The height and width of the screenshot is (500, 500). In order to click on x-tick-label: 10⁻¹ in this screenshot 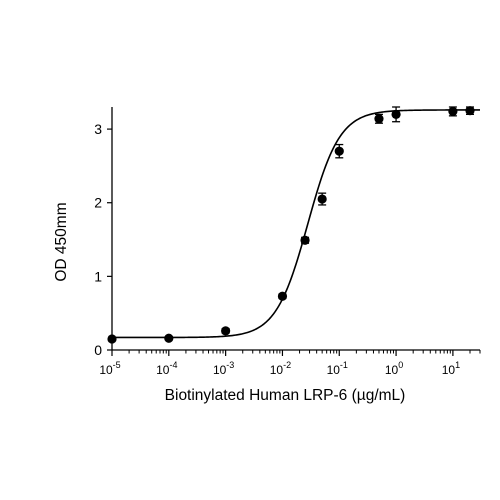, I will do `click(337, 368)`.